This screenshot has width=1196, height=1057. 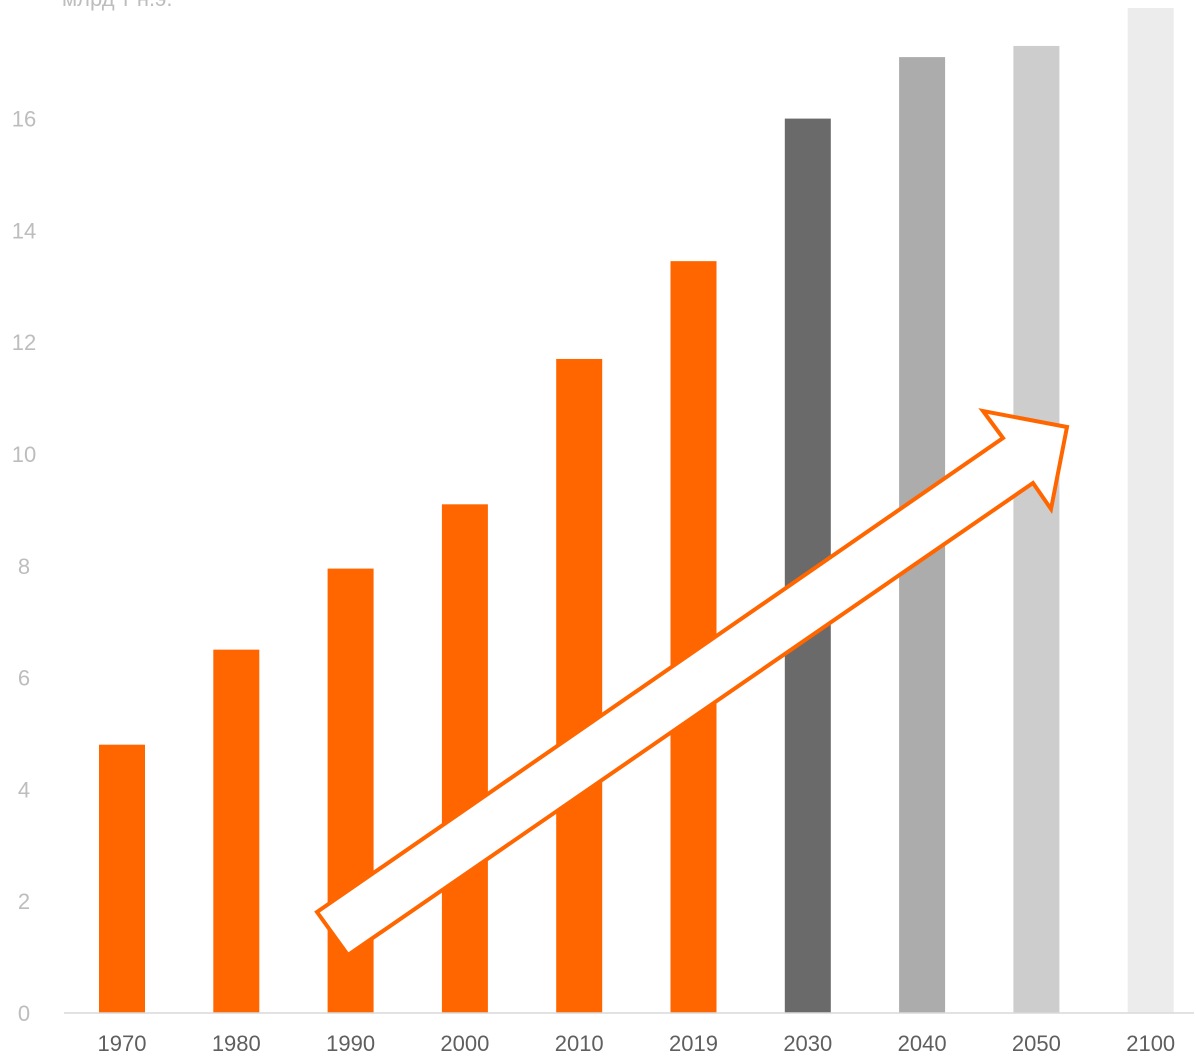 What do you see at coordinates (236, 1043) in the screenshot?
I see `x-tick-label: 1980` at bounding box center [236, 1043].